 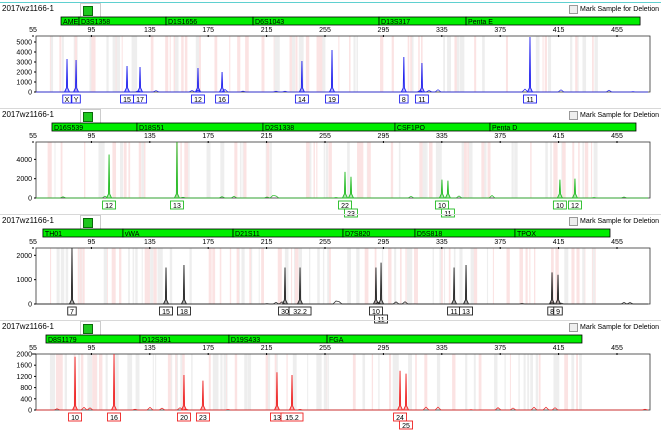 What do you see at coordinates (442, 348) in the screenshot?
I see `x-tick-label: 335` at bounding box center [442, 348].